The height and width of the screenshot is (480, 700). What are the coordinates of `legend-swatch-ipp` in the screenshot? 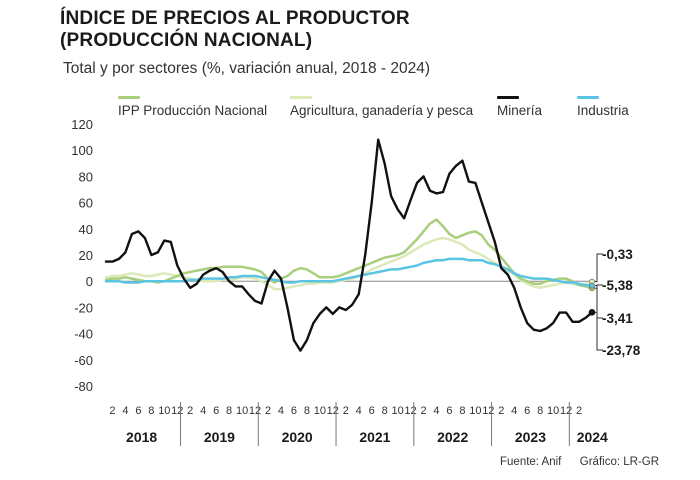 It's located at (129, 97).